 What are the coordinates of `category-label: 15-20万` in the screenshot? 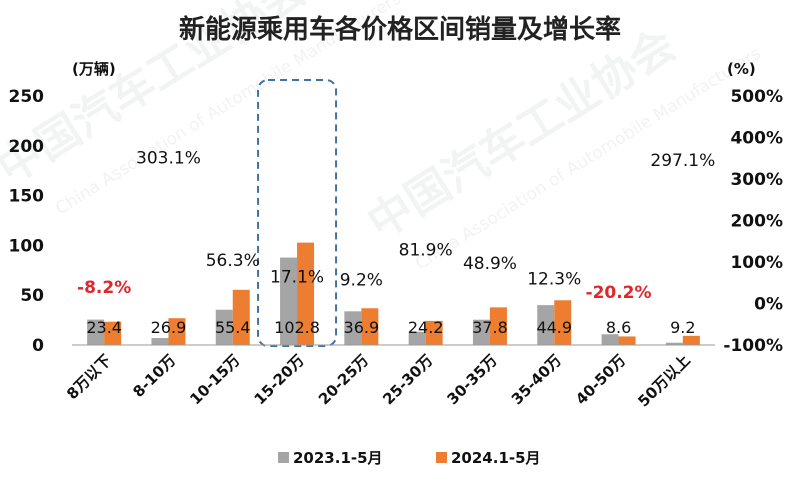 It's located at (279, 379).